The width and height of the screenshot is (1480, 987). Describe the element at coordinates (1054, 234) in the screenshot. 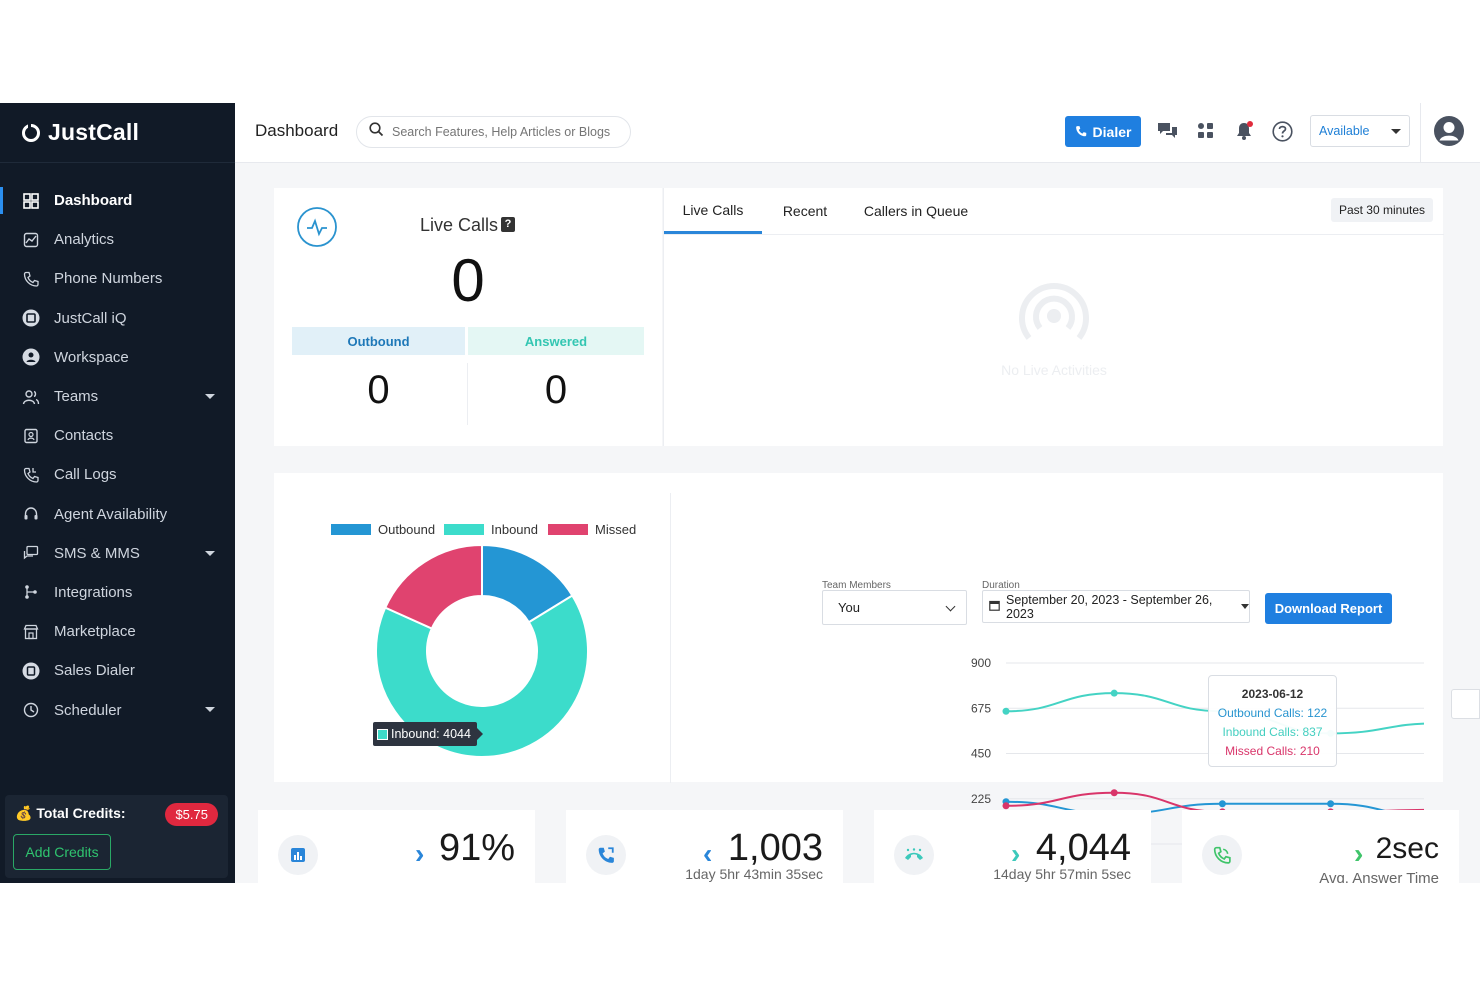

I see `tabs-divider` at that location.